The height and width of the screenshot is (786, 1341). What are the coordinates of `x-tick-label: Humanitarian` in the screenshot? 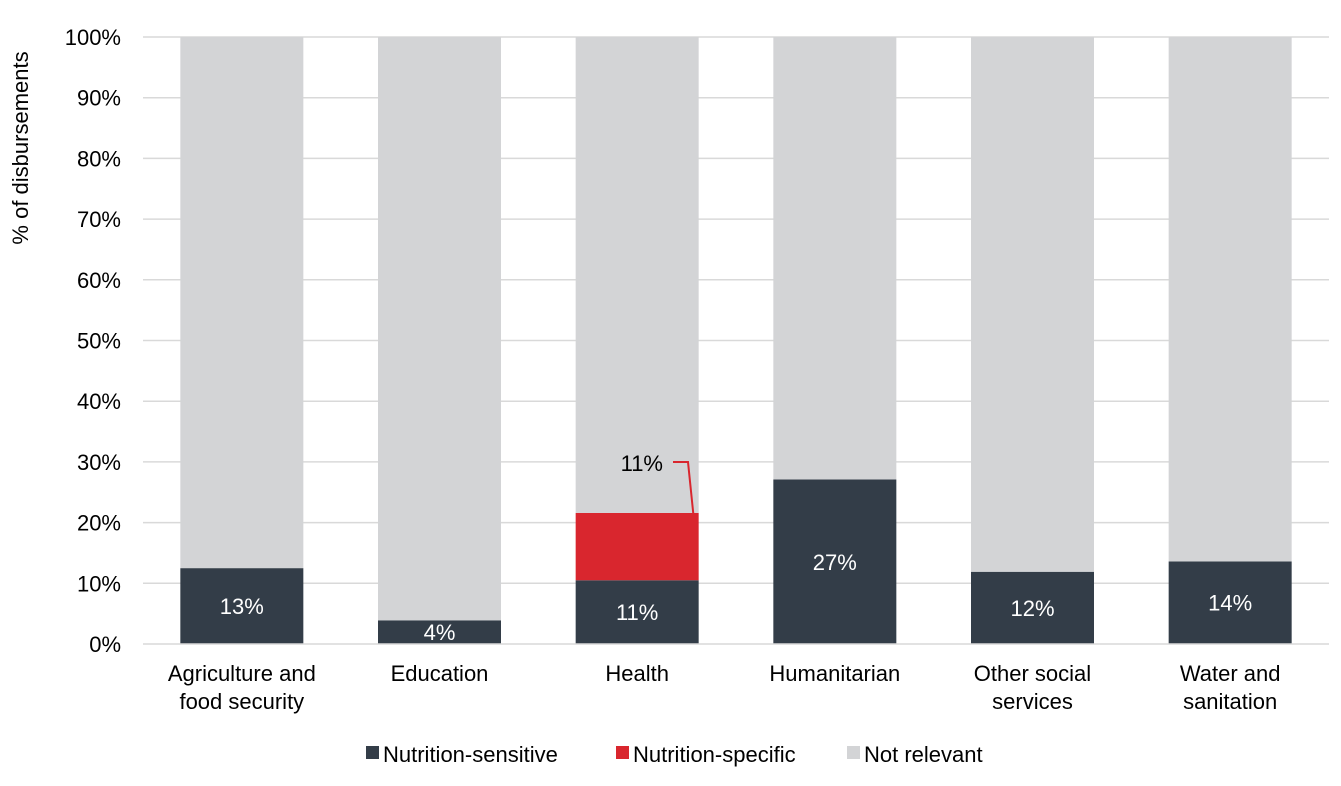 It's located at (834, 673).